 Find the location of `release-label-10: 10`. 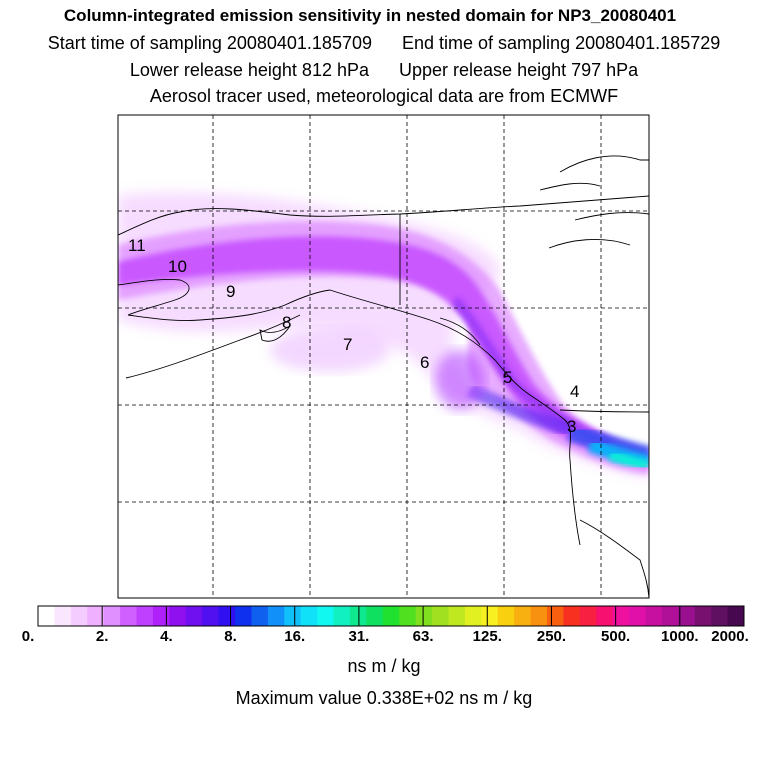

release-label-10: 10 is located at coordinates (177, 266).